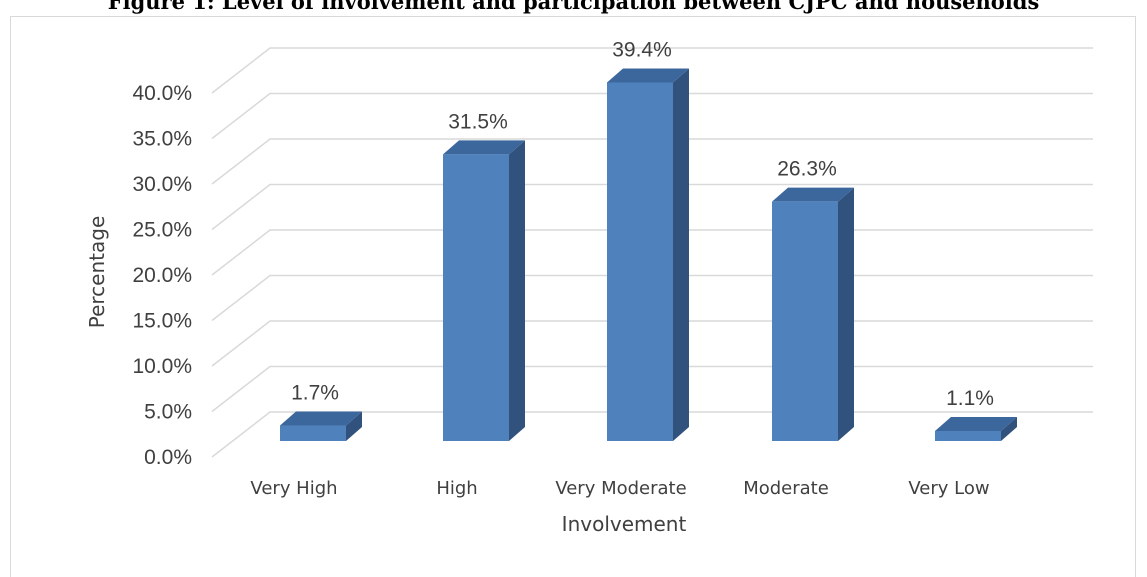 The image size is (1147, 577). What do you see at coordinates (315, 393) in the screenshot?
I see `data-label: 1.7%` at bounding box center [315, 393].